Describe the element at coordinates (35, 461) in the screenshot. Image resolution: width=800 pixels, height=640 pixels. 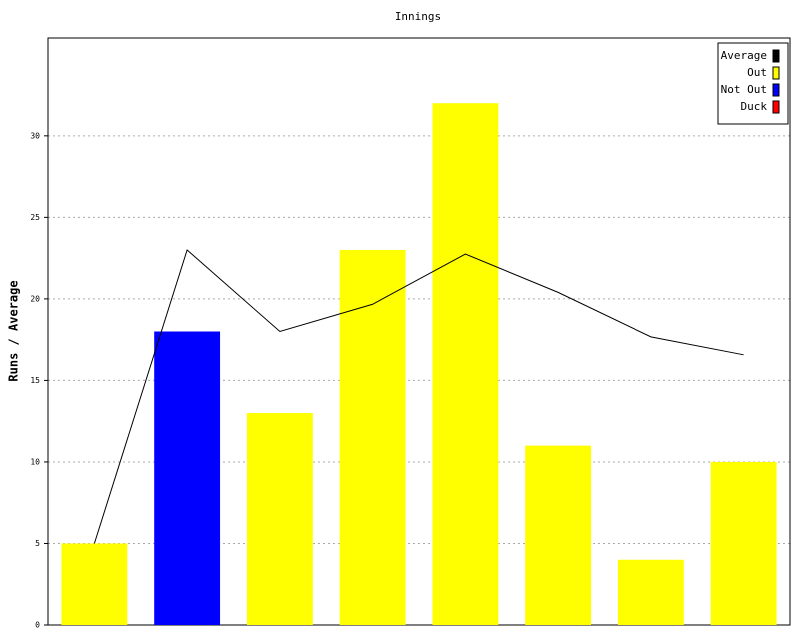
I see `y-tick-label: 10` at that location.